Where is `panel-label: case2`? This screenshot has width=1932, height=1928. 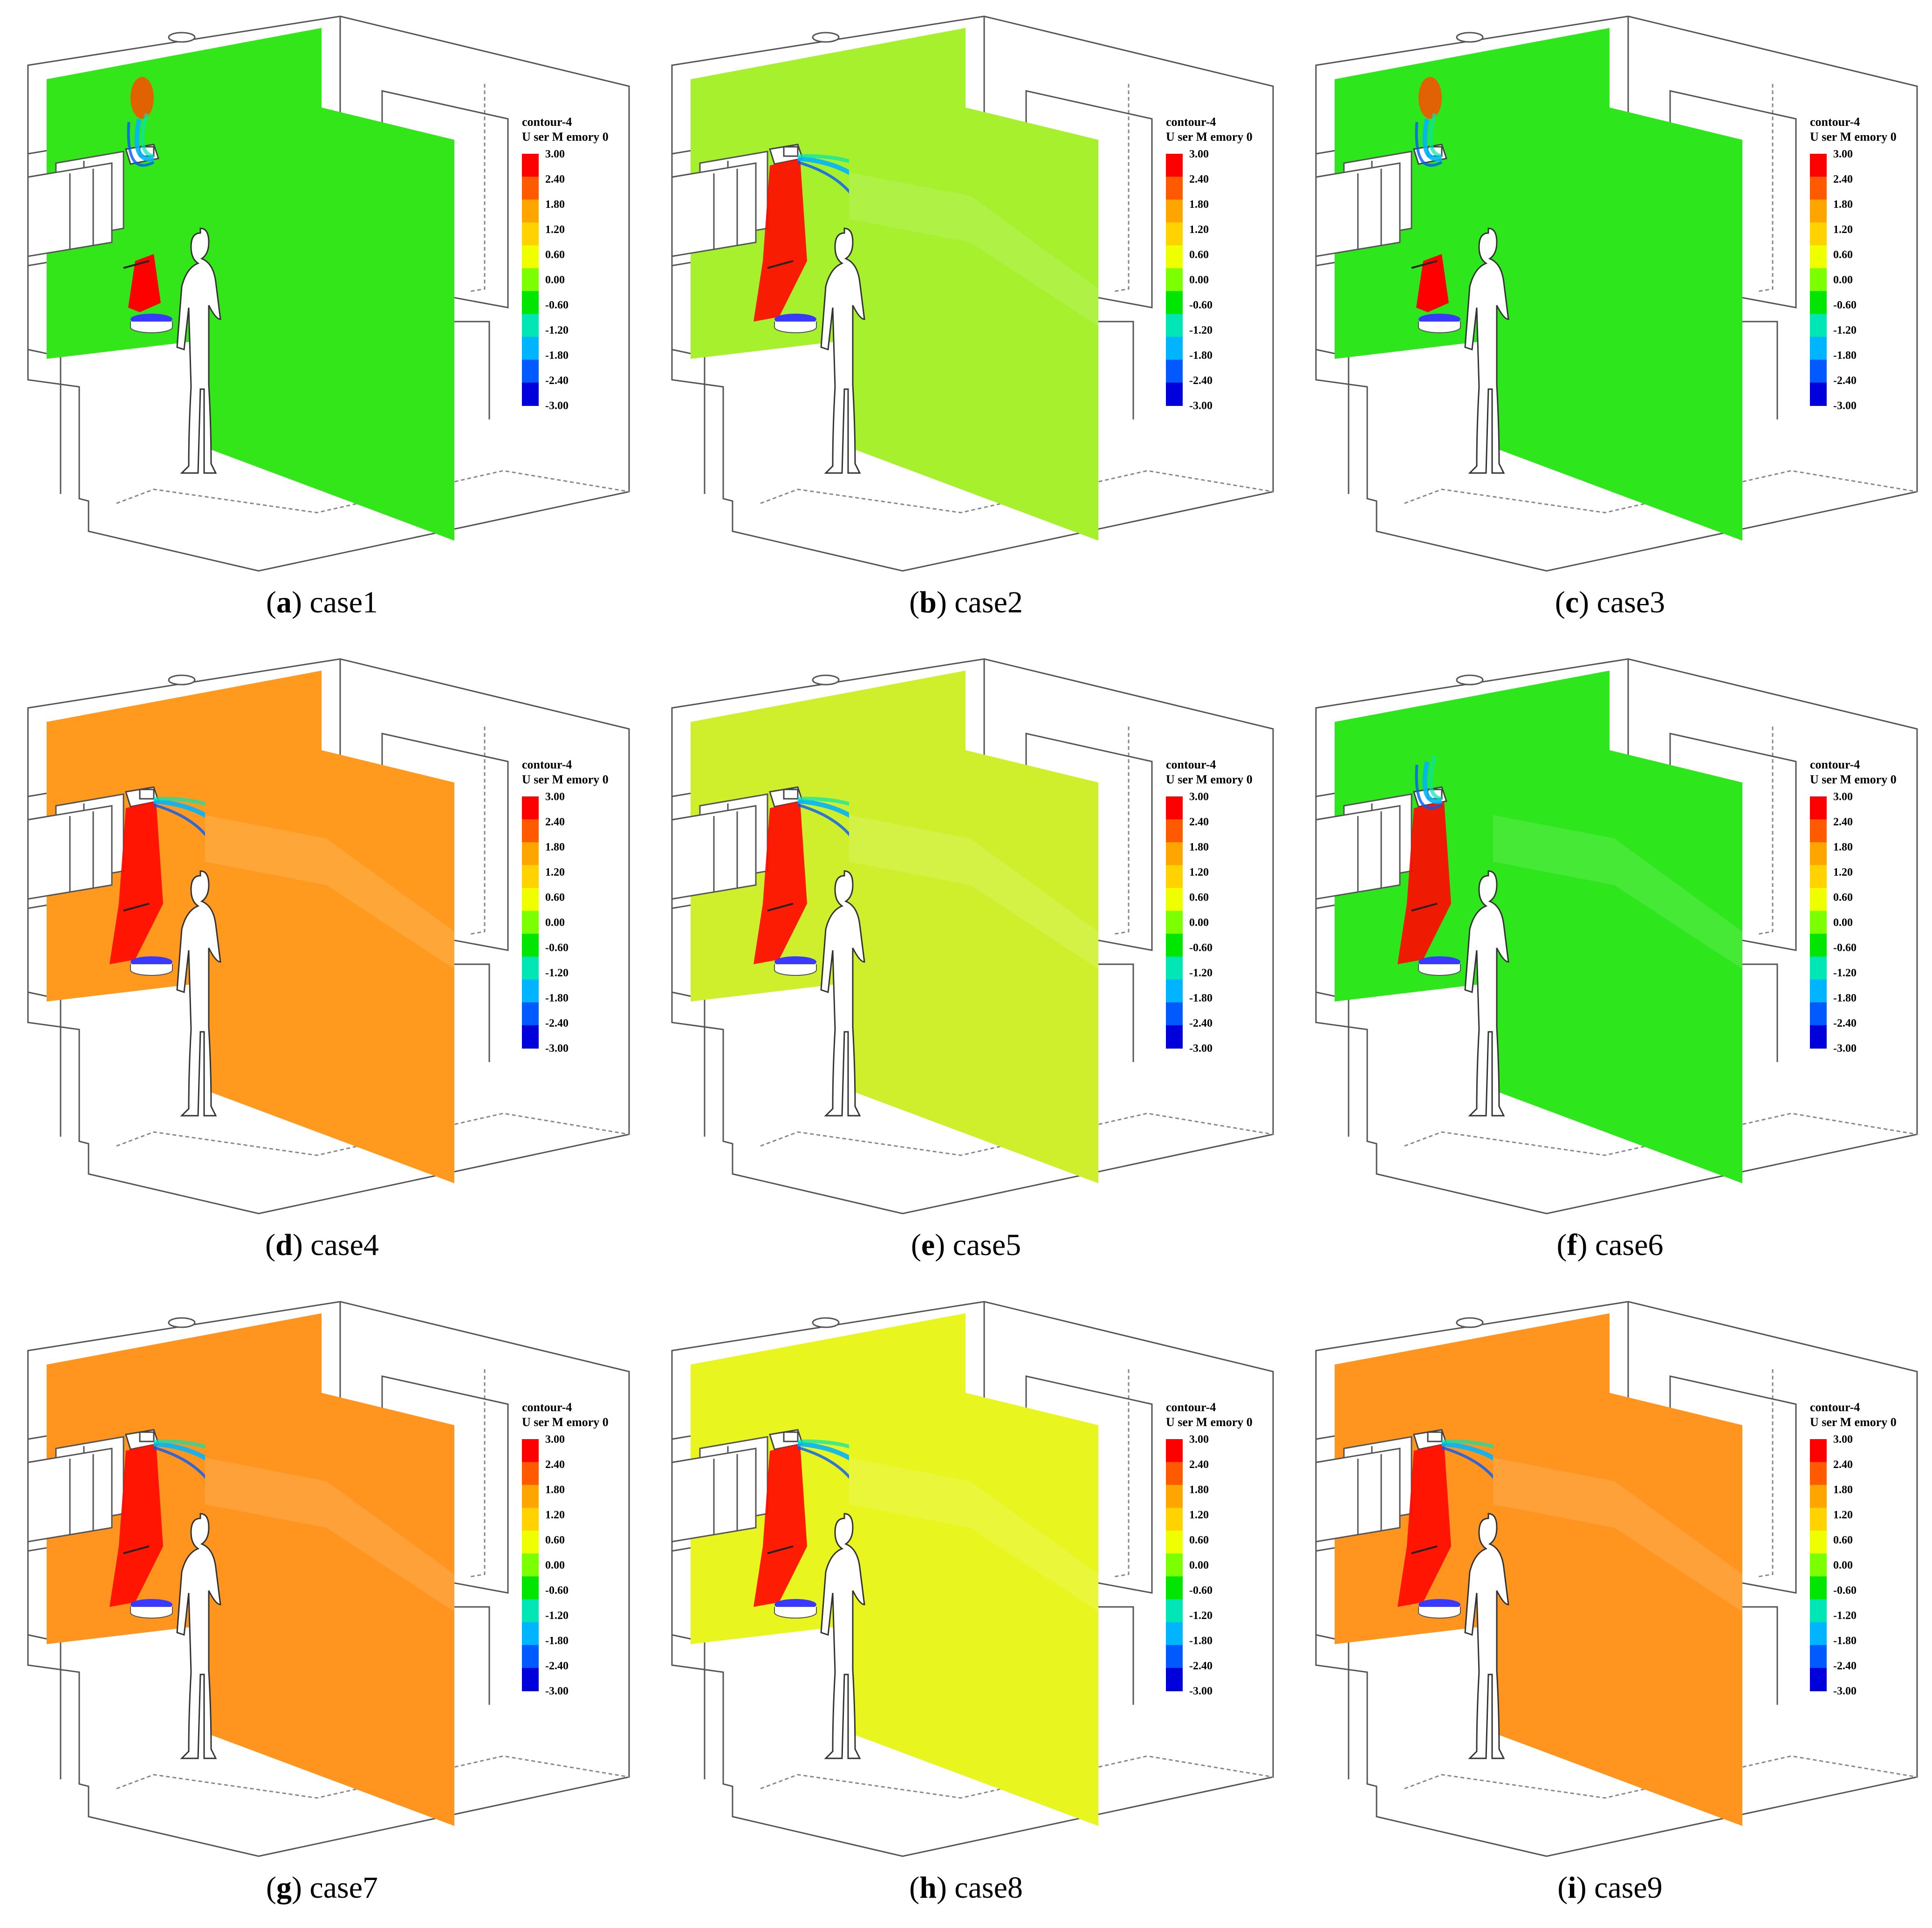
panel-label: case2 is located at coordinates (988, 602).